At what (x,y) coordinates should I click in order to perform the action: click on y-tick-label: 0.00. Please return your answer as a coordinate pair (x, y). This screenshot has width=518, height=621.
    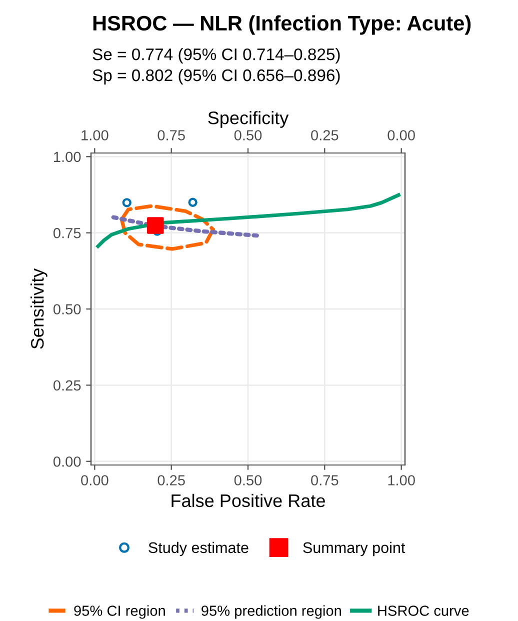
    Looking at the image, I should click on (67, 461).